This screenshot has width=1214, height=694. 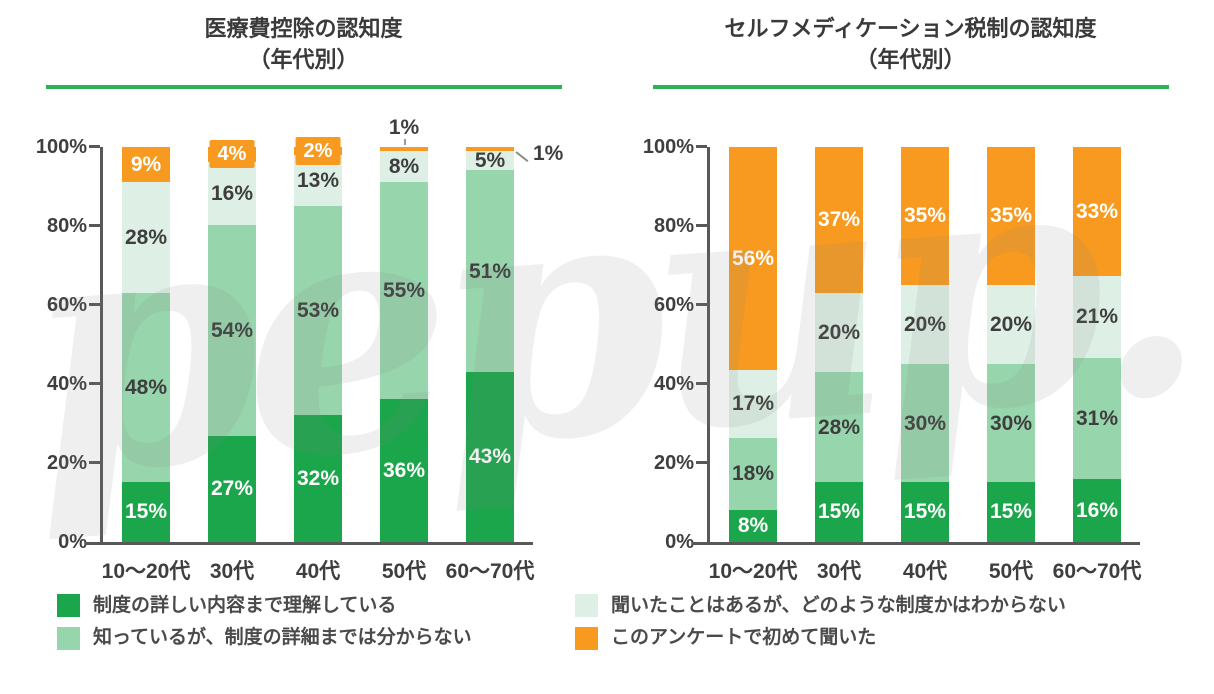 I want to click on bar-segment: 9%, so click(x=146, y=164).